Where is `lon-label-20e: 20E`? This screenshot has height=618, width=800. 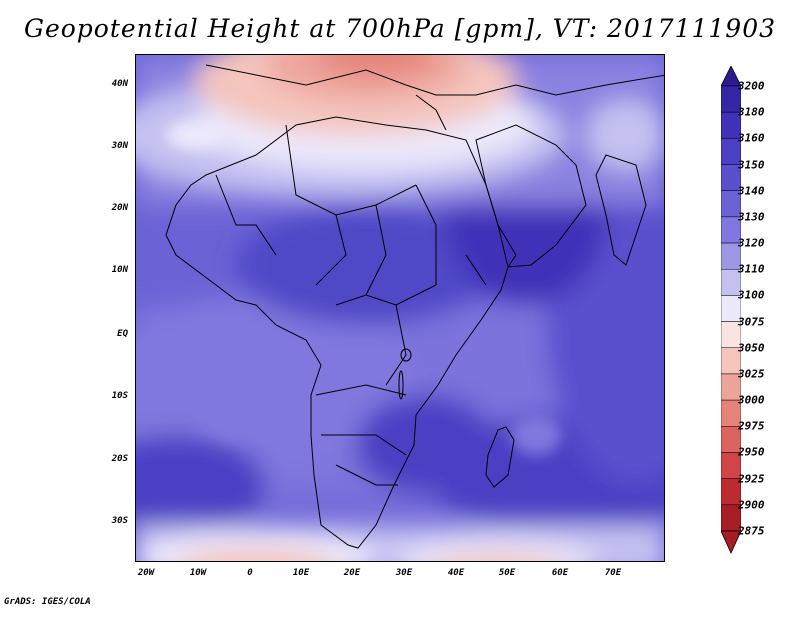
lon-label-20e: 20E is located at coordinates (352, 573).